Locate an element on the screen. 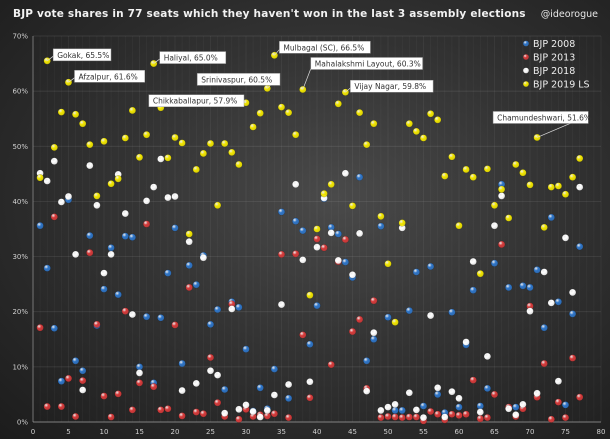 The image size is (610, 439). author-handle: @ideorogue is located at coordinates (569, 14).